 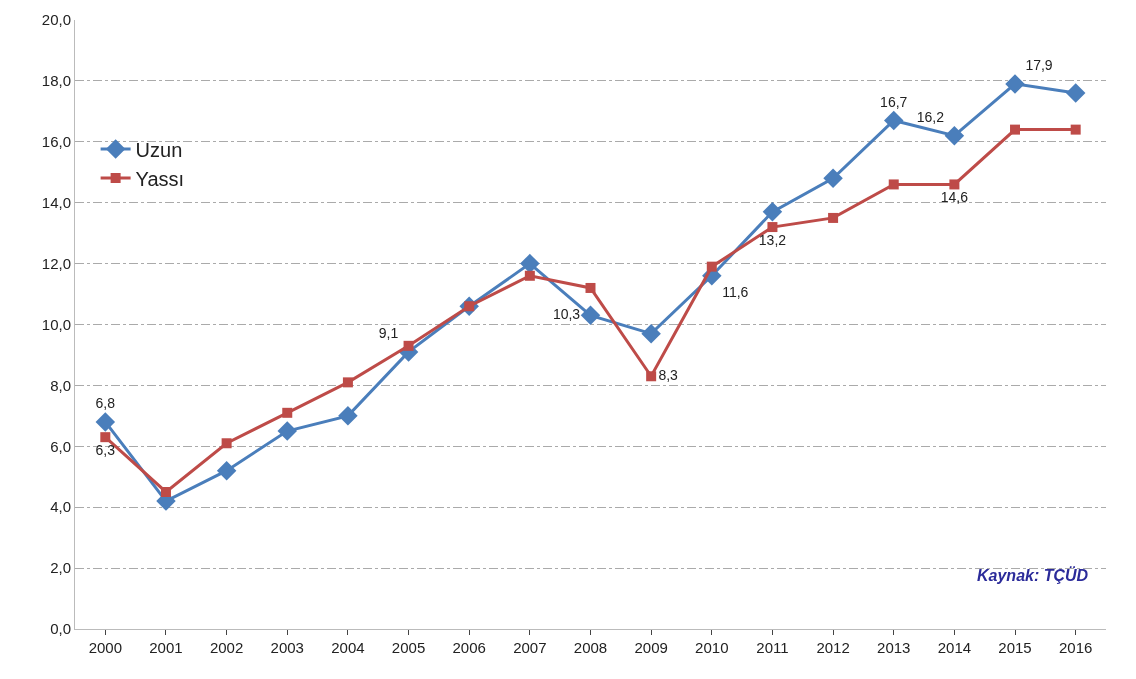 What do you see at coordinates (1075, 647) in the screenshot?
I see `x-tick-label: 2016` at bounding box center [1075, 647].